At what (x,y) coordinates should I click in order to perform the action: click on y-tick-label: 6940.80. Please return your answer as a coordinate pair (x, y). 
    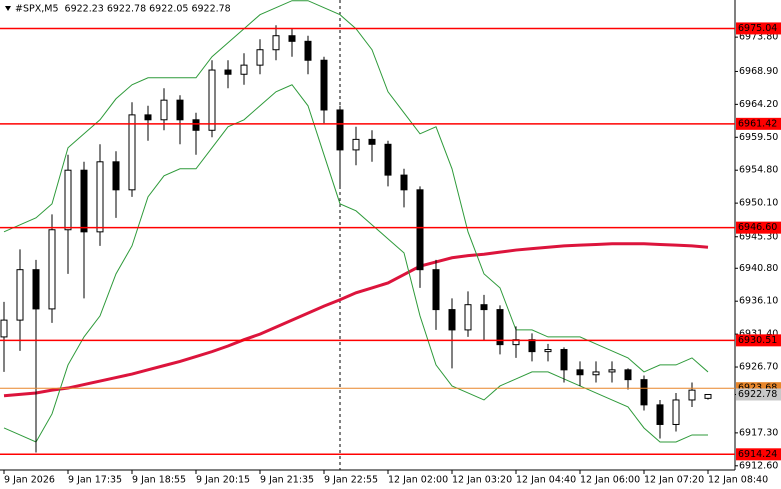
    Looking at the image, I should click on (758, 268).